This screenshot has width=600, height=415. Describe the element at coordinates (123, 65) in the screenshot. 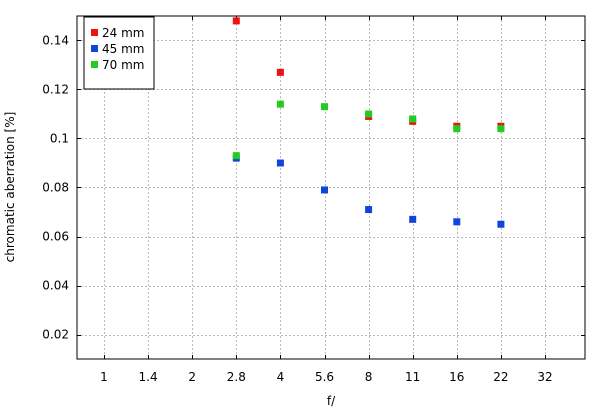

I see `legend-label: 70 mm` at that location.